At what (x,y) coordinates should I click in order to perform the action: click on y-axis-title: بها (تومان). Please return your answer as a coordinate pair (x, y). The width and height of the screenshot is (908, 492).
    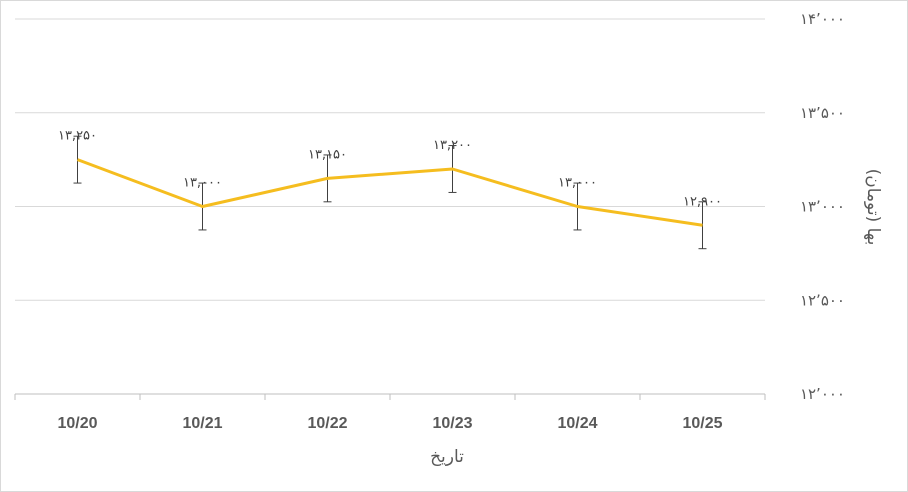
    Looking at the image, I should click on (873, 207).